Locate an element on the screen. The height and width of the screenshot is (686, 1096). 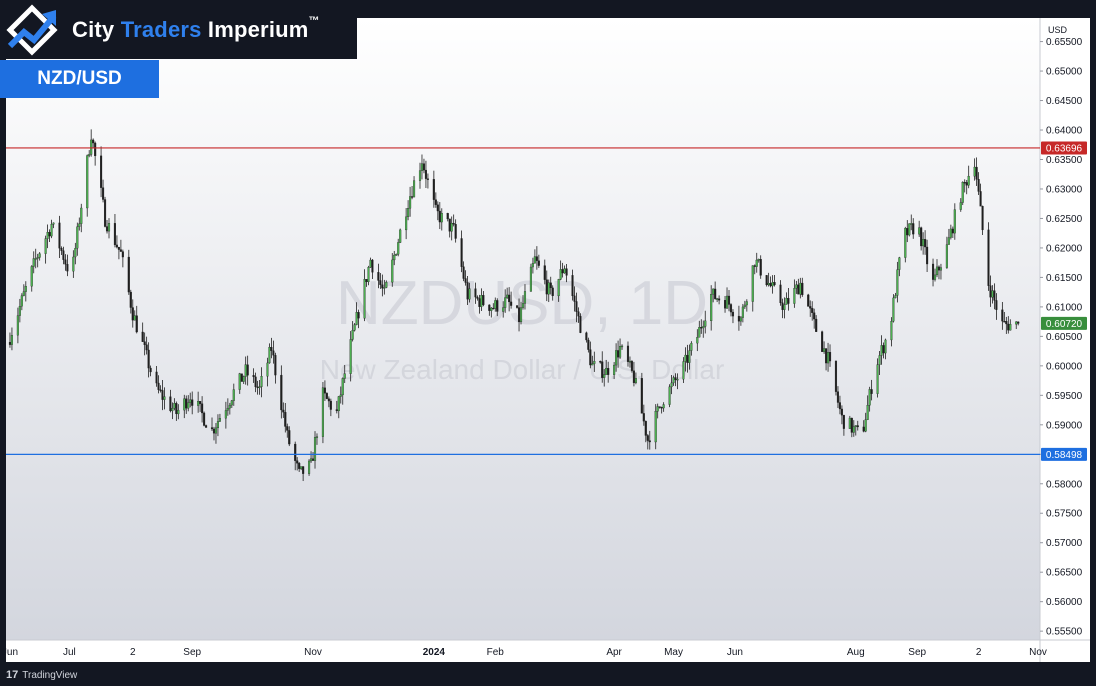
last-price-label-bg is located at coordinates (1064, 323).